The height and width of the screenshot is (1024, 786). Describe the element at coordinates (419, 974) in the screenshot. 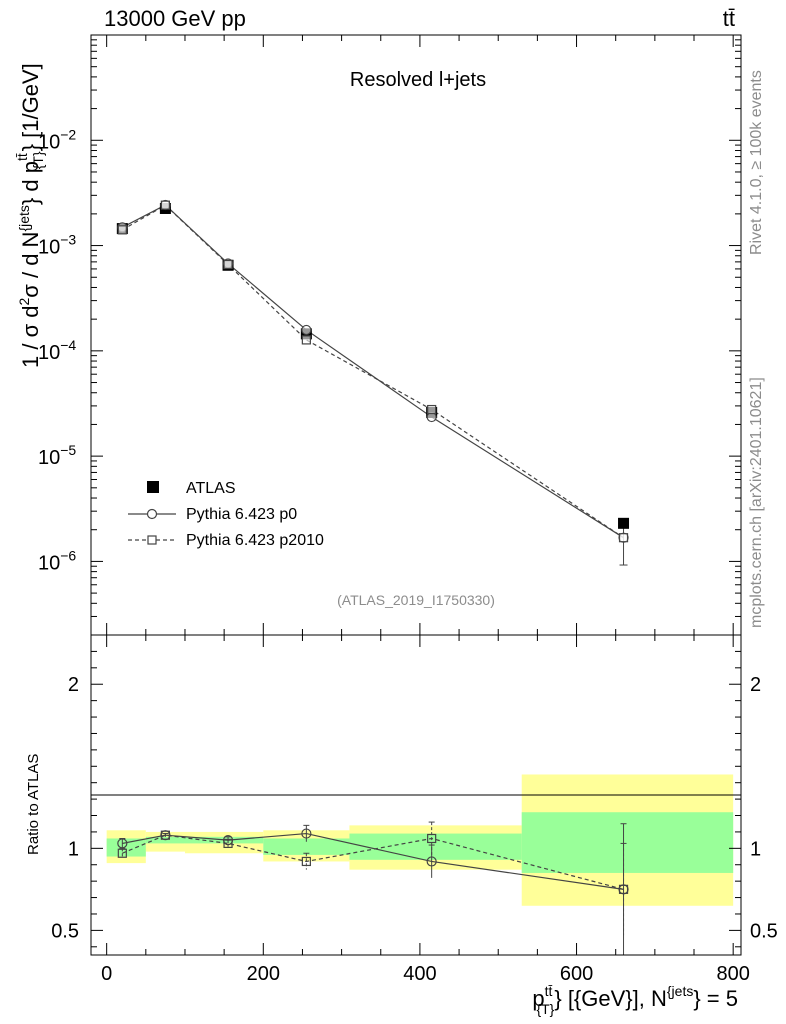

I see `x-tick-label: 400` at that location.